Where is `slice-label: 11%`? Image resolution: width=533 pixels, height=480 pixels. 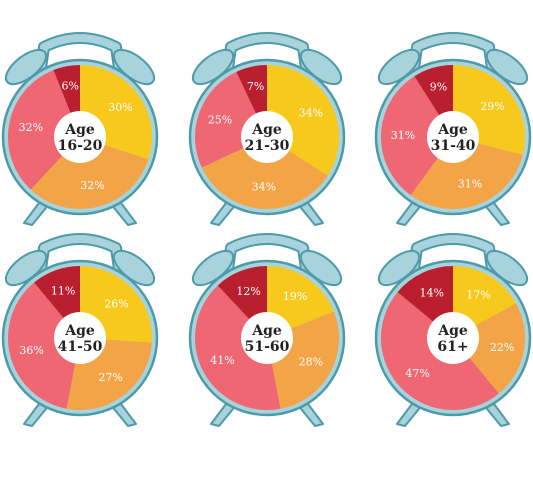
slice-label: 11% is located at coordinates (63, 290).